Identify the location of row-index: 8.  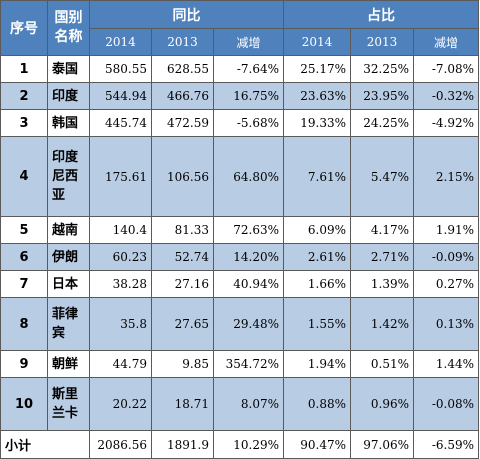
(24, 324).